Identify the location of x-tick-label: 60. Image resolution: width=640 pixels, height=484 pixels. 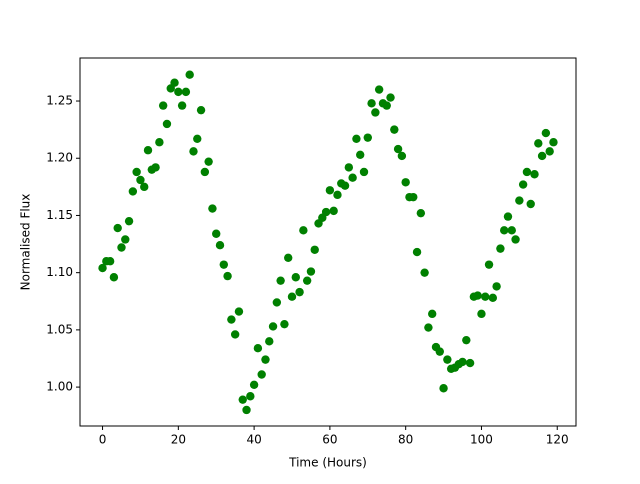
(329, 440).